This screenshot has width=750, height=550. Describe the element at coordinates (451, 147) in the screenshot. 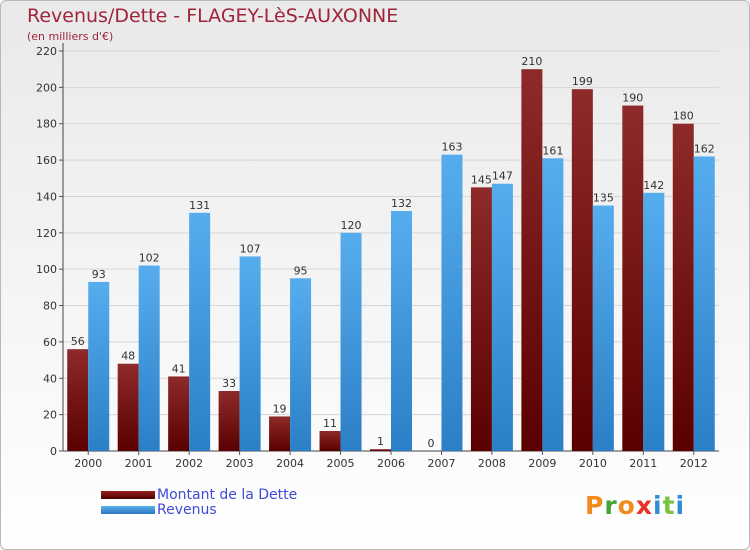

I see `data-label-revenus: 163` at that location.